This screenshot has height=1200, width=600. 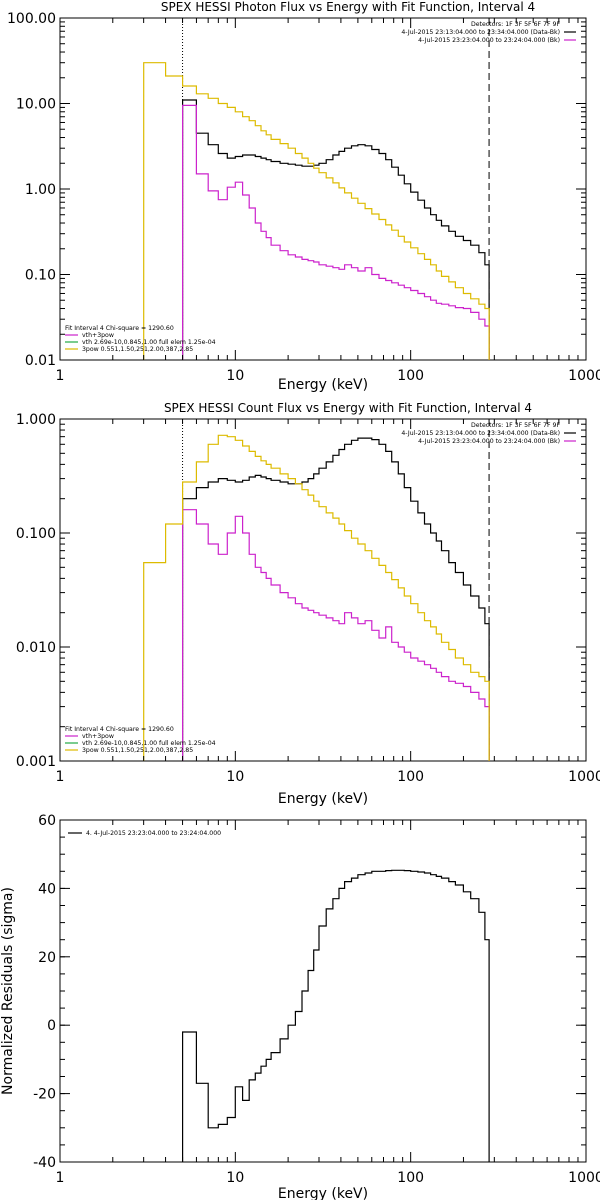 What do you see at coordinates (44, 1163) in the screenshot?
I see `y-tick-label: -40` at bounding box center [44, 1163].